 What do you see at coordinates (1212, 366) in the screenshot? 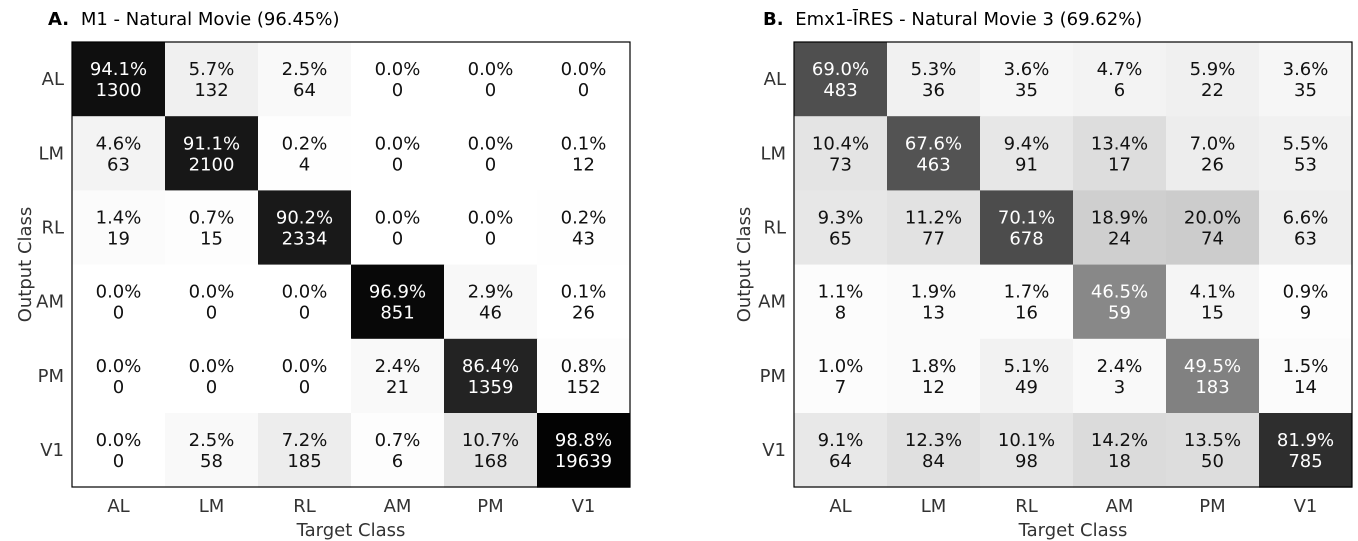
I see `panel-b-cell-percent-label: 49.5%` at bounding box center [1212, 366].